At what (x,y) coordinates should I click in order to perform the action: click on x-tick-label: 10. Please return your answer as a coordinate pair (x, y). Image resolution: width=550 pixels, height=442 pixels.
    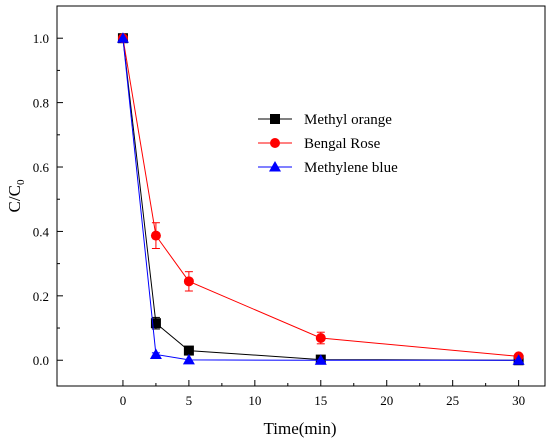
    Looking at the image, I should click on (254, 400).